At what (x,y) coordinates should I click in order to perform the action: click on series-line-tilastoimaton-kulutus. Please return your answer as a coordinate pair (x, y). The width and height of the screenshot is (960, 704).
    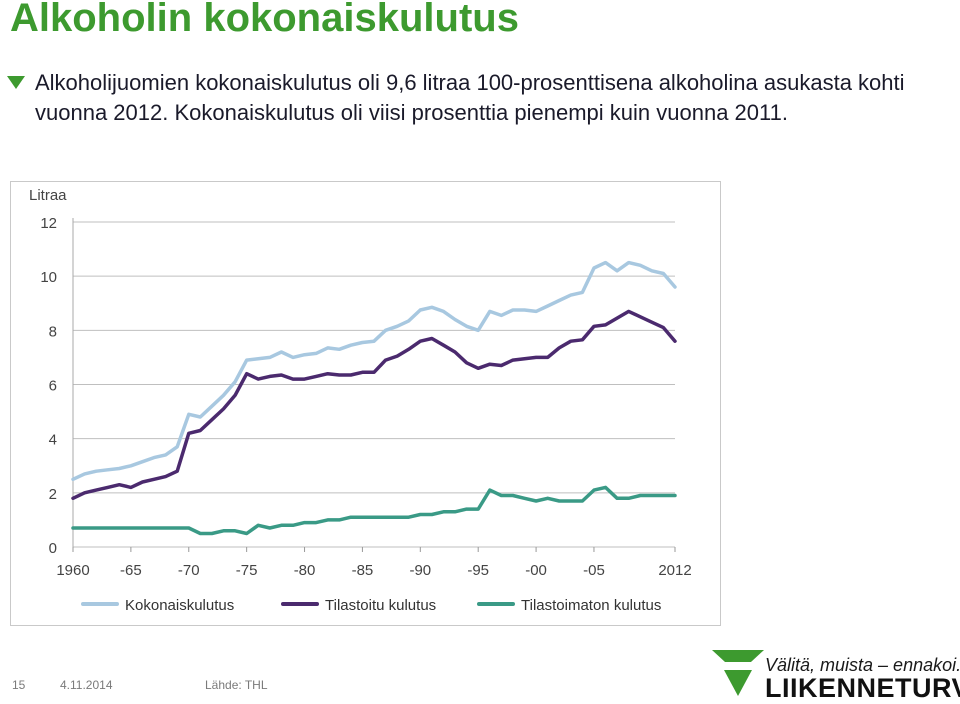
    Looking at the image, I should click on (374, 510).